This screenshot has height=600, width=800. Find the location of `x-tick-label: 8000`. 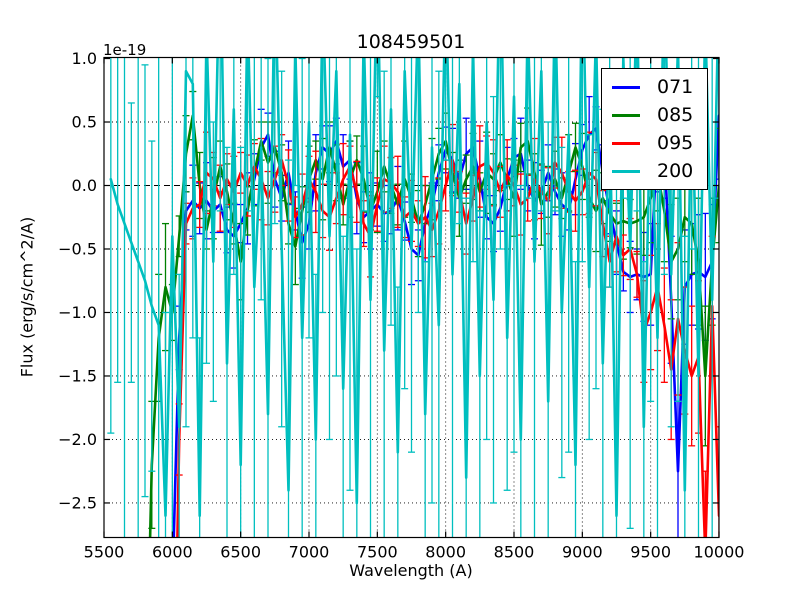

x-tick-label: 8000 is located at coordinates (445, 552).